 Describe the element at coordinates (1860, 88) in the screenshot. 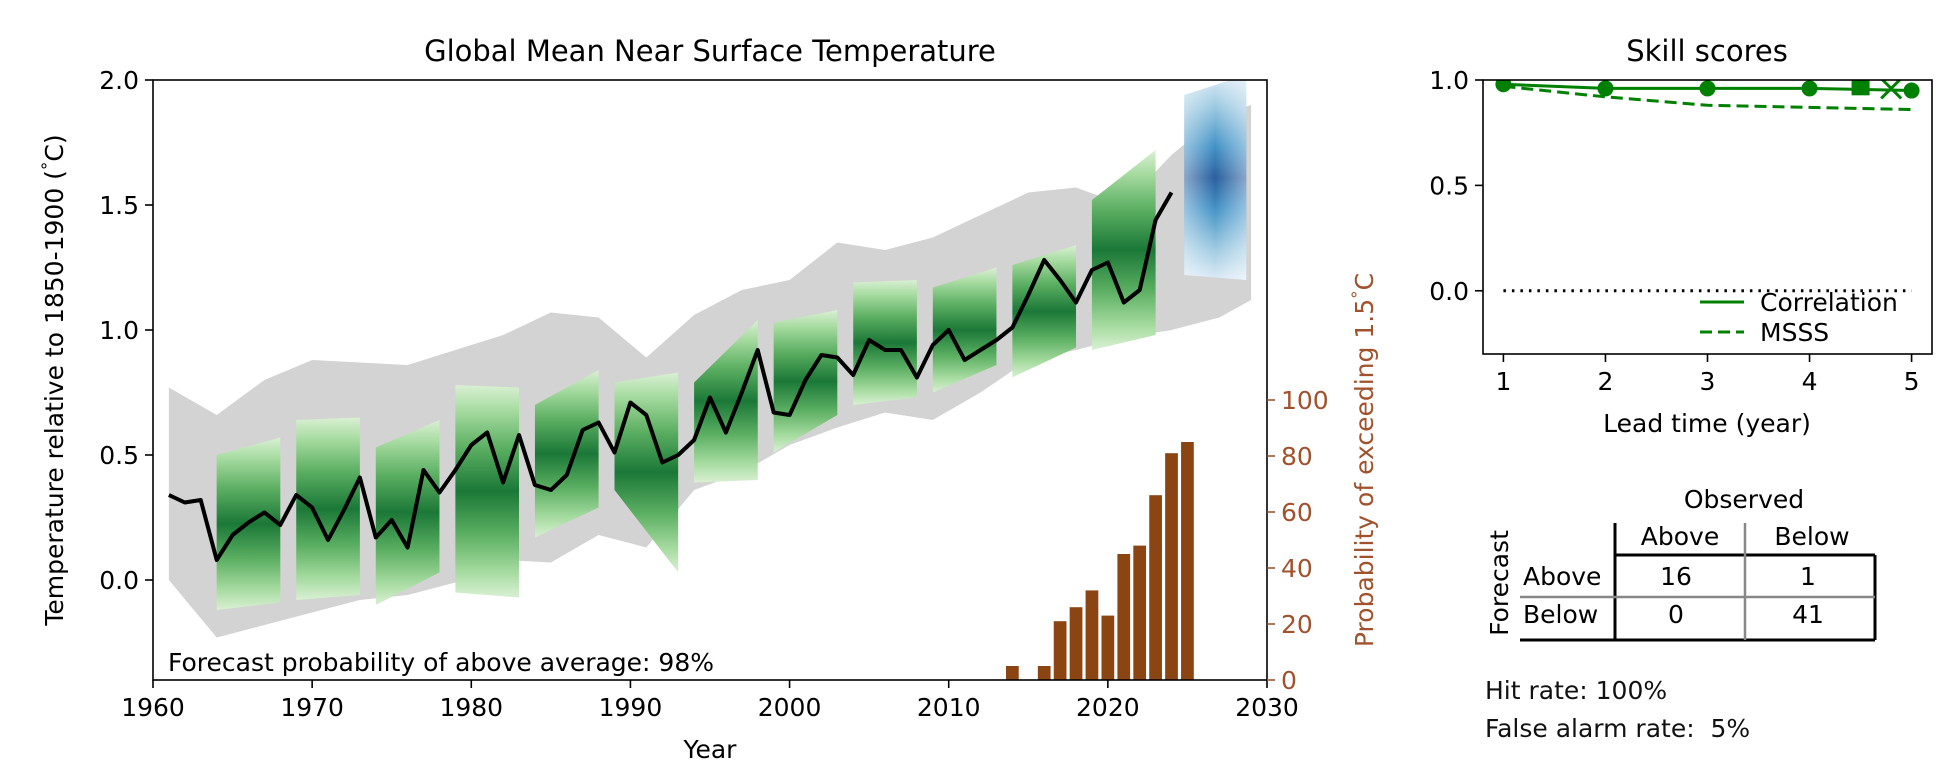

I see `skill-marker-square` at that location.